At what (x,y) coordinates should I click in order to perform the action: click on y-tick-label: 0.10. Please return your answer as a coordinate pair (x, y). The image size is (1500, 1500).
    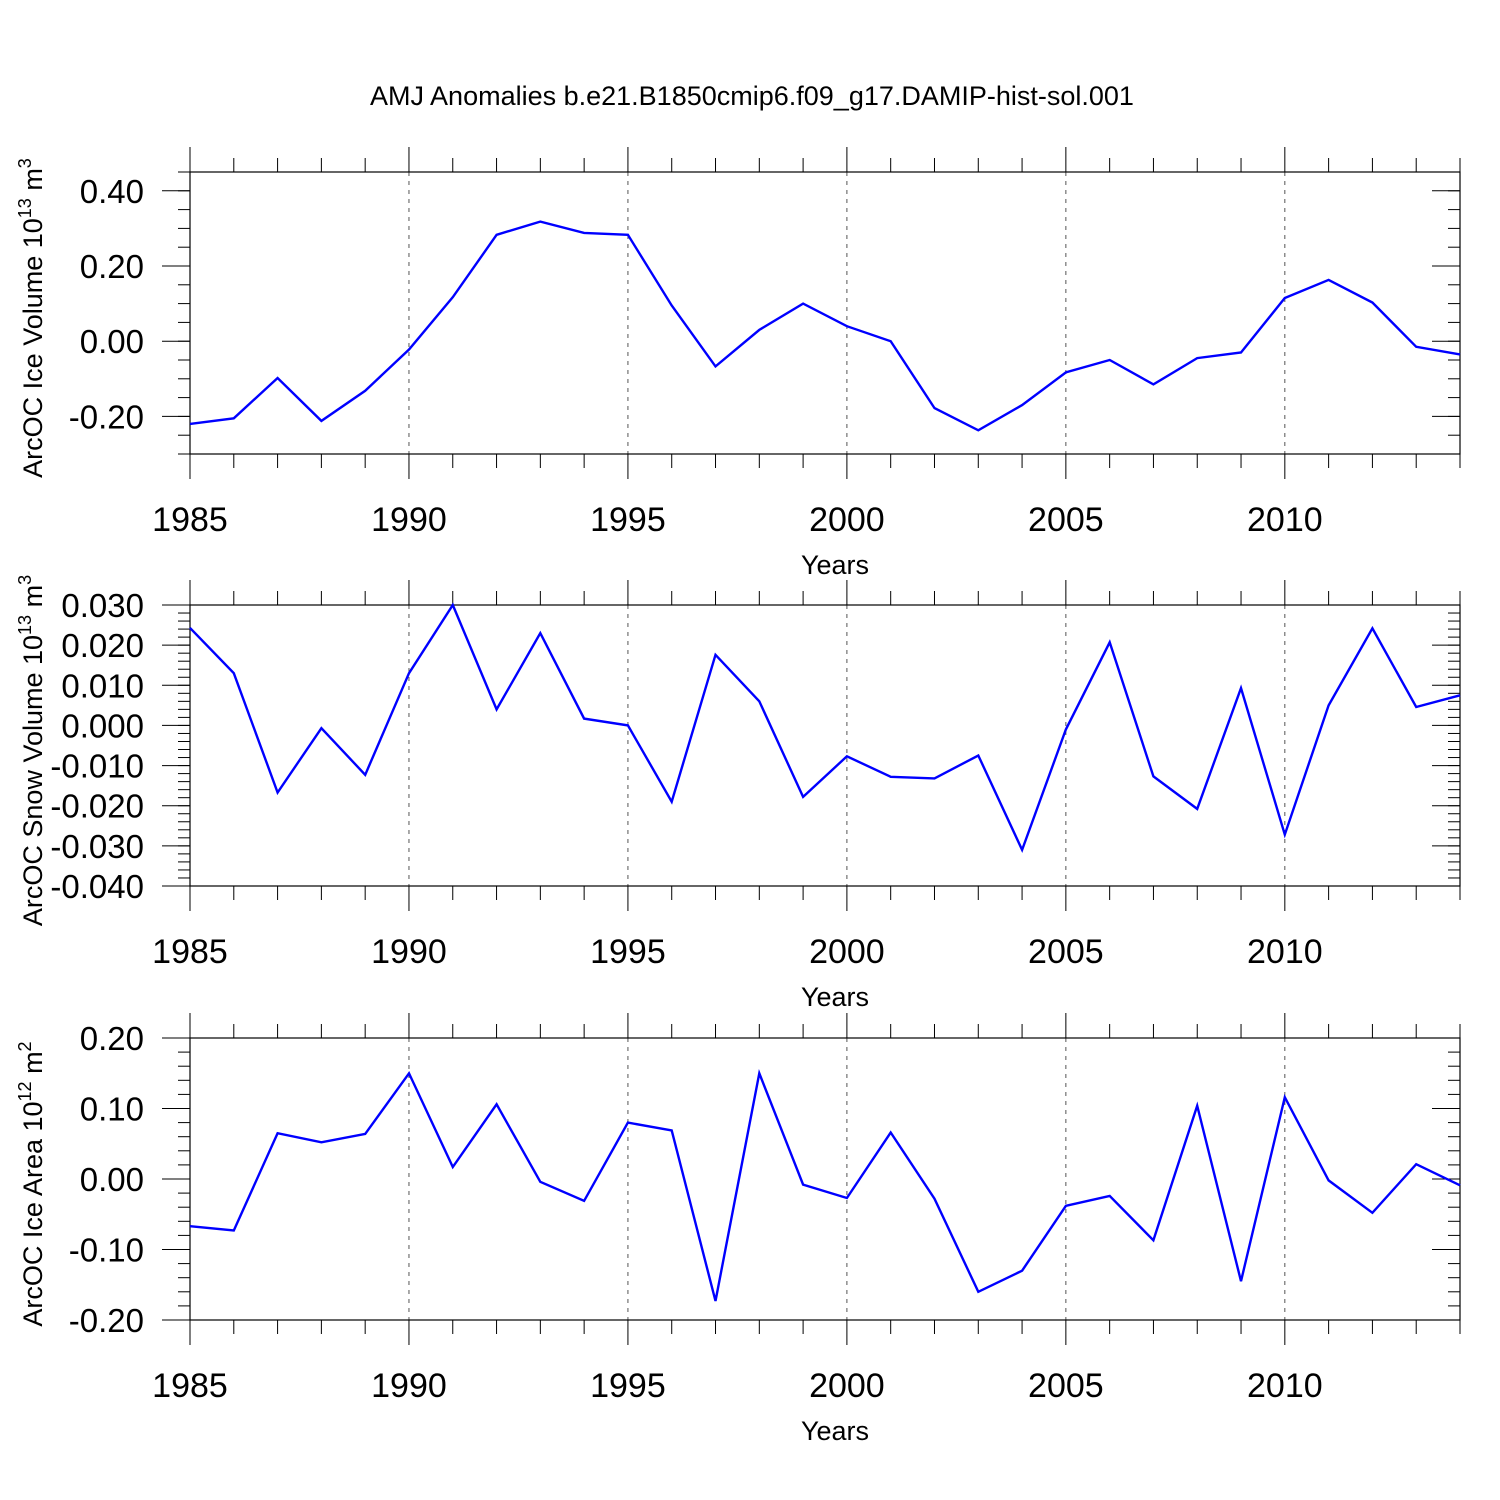
    Looking at the image, I should click on (112, 1109).